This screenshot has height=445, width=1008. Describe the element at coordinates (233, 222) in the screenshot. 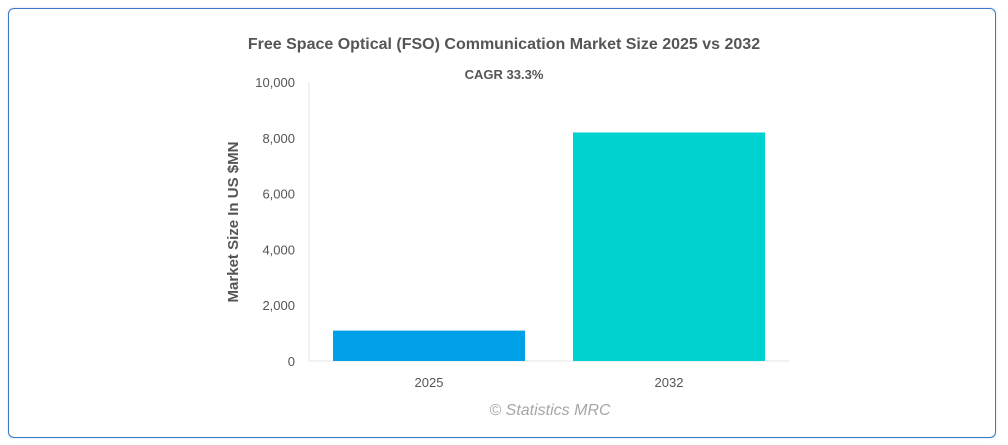

I see `y-axis-title: Market Size In US $MN` at that location.